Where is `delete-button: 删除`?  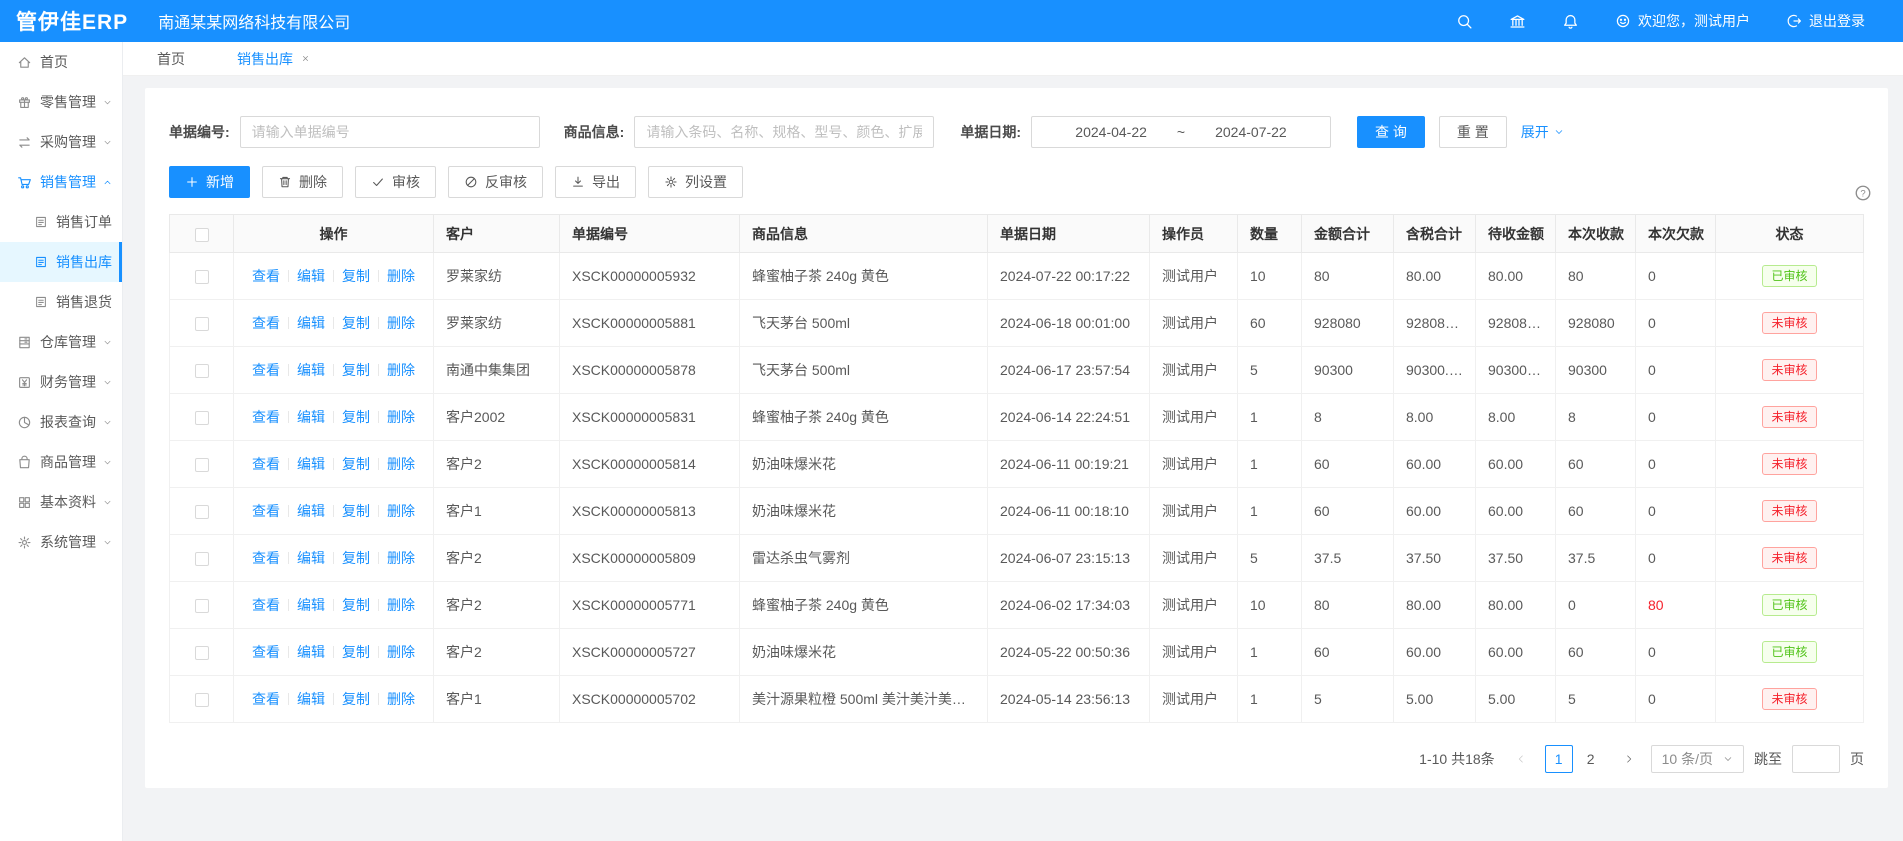 delete-button: 删除 is located at coordinates (302, 182).